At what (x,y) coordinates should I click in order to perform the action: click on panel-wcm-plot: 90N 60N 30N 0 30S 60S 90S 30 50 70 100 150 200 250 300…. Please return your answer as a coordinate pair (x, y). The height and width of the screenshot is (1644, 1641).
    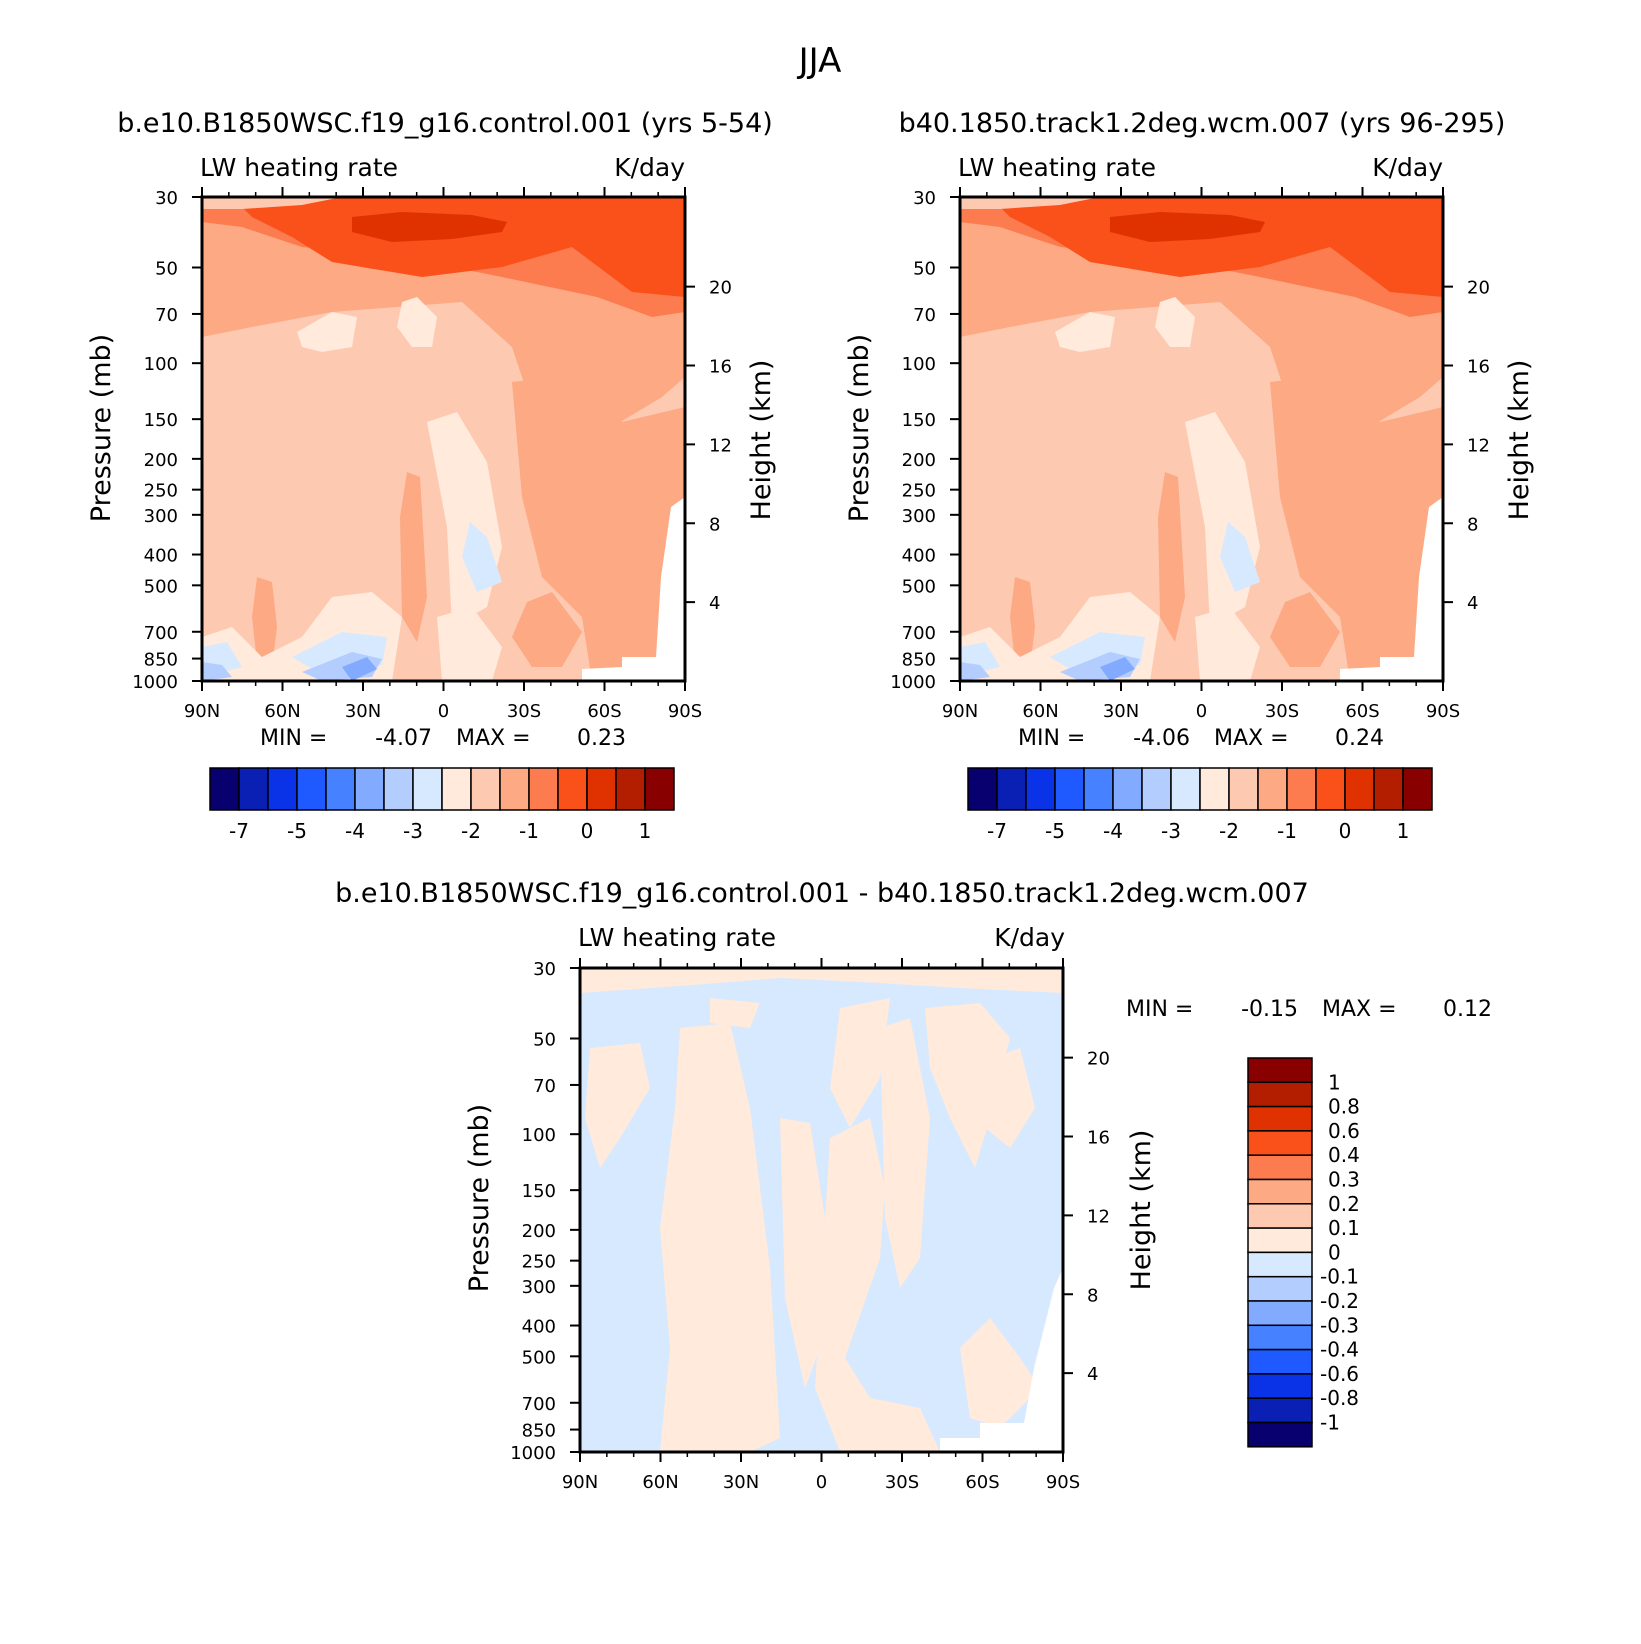
    Looking at the image, I should click on (1190, 454).